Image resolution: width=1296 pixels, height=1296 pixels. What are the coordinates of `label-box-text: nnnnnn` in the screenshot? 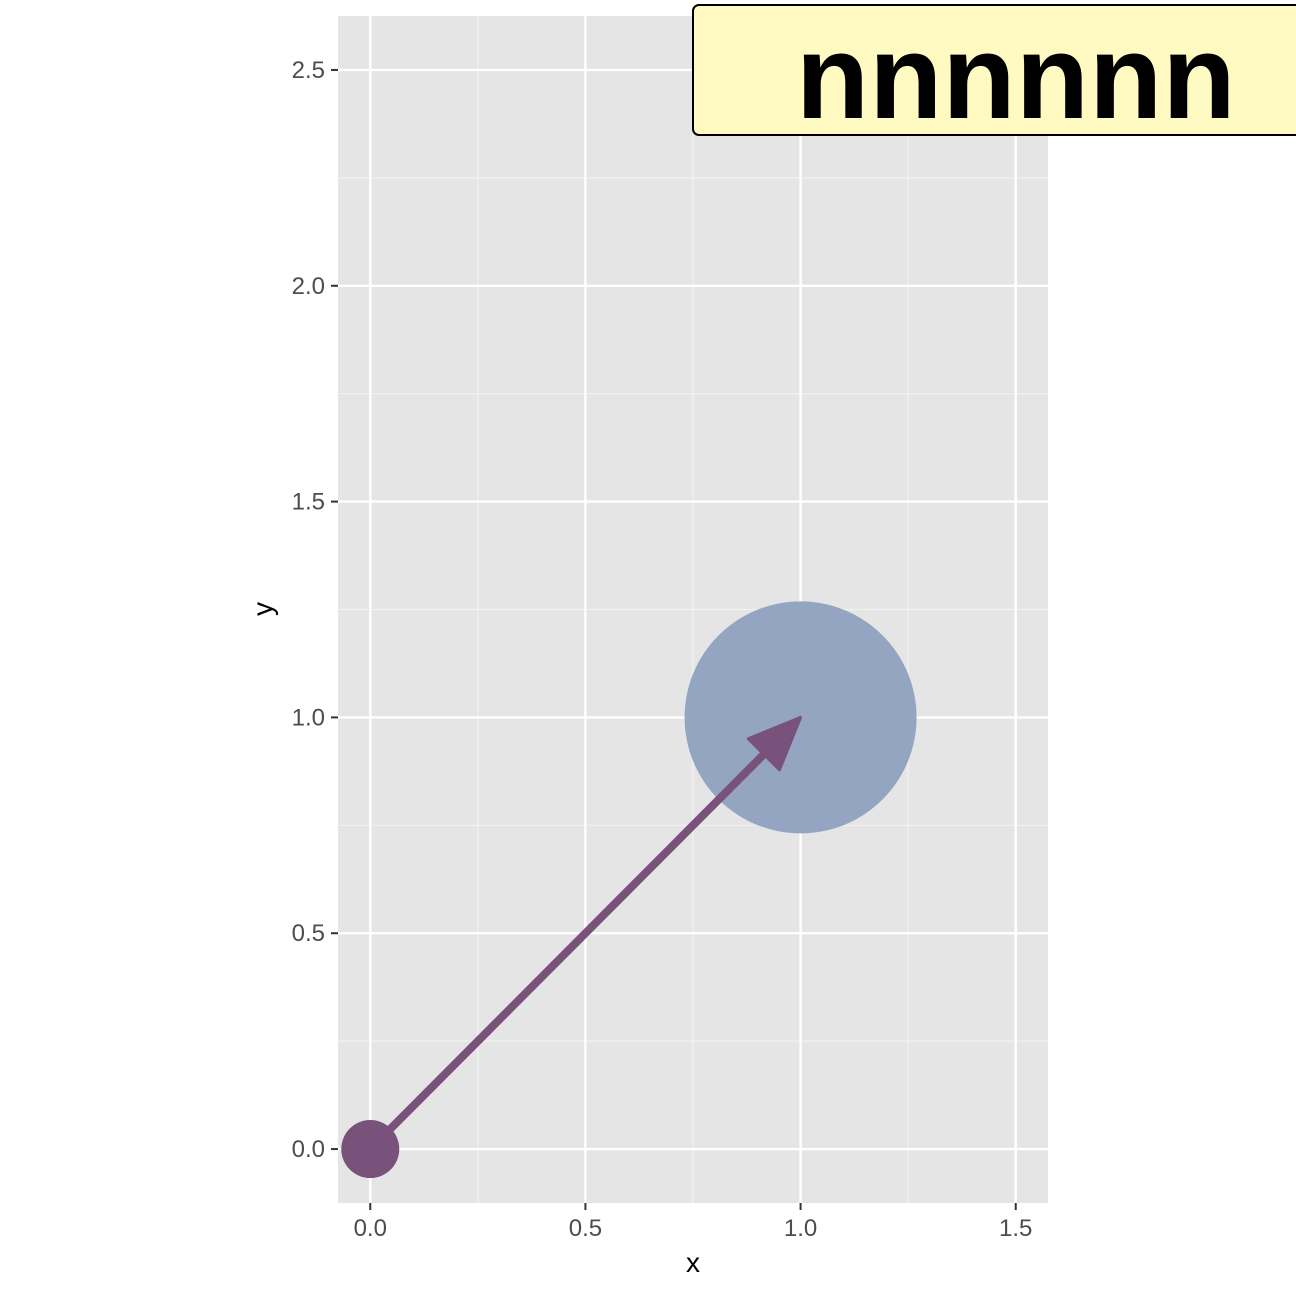 It's located at (1016, 77).